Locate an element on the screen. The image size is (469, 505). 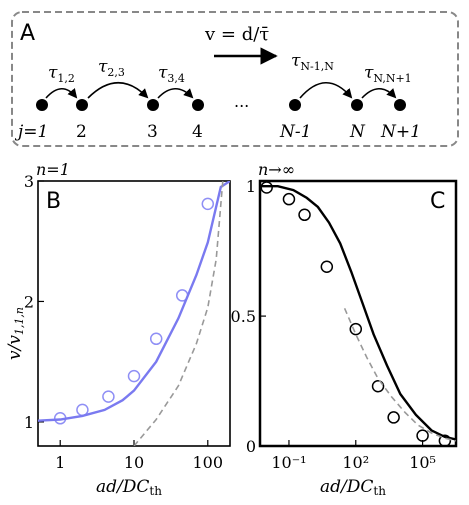
tau-label: τ2,3 is located at coordinates (111, 68).